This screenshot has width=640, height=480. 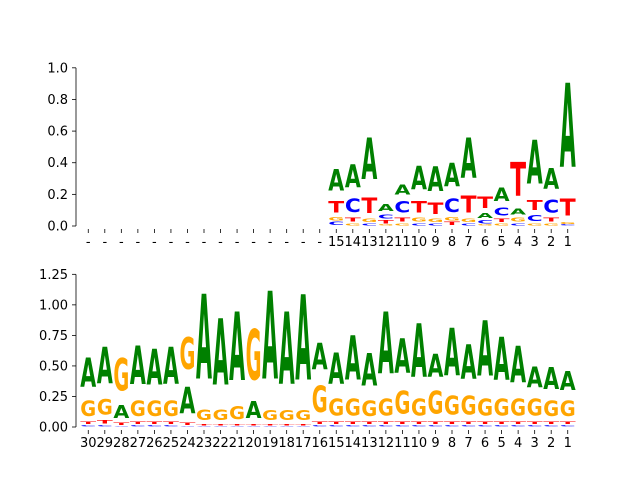 I want to click on x-tick-label: 29, so click(x=105, y=443).